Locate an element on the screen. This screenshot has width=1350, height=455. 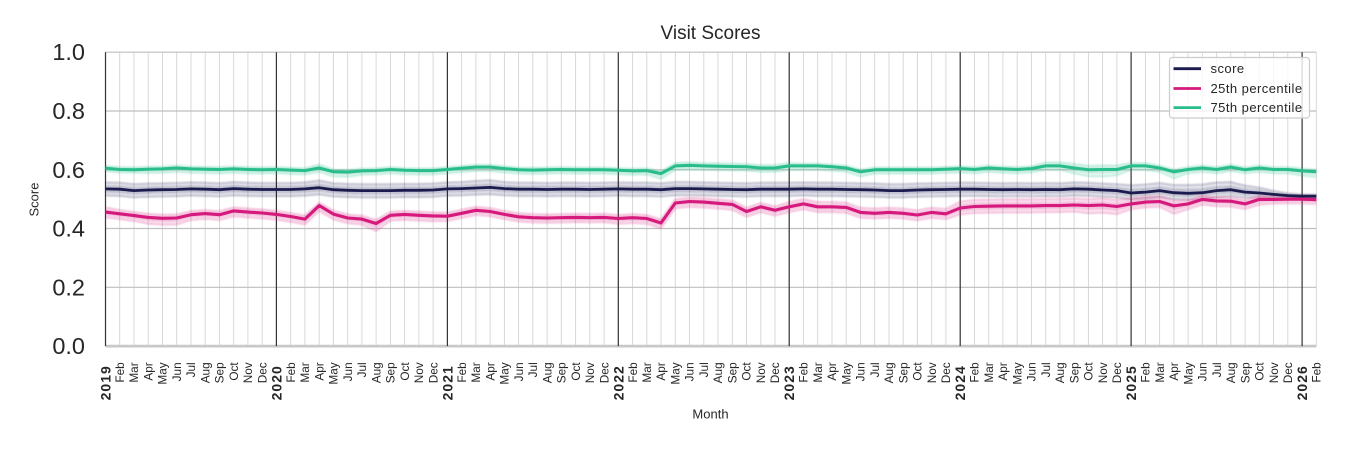
svg-text: 2022 is located at coordinates (618, 382).